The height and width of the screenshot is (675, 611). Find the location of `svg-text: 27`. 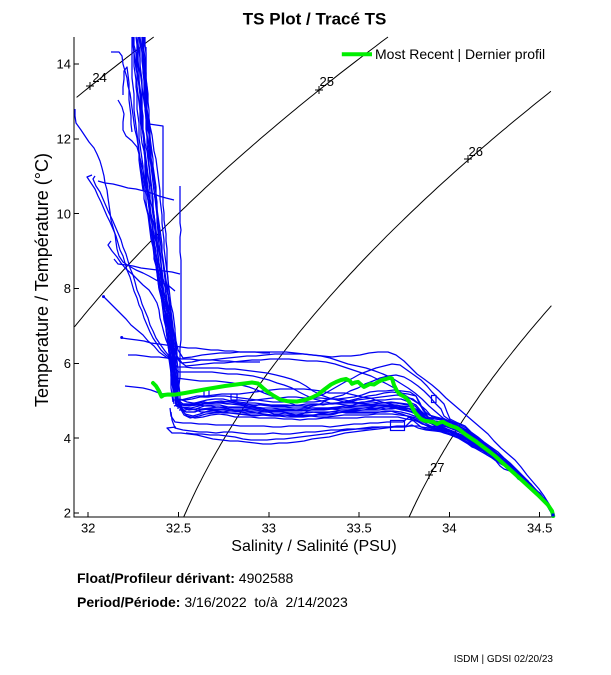

svg-text: 27 is located at coordinates (437, 467).